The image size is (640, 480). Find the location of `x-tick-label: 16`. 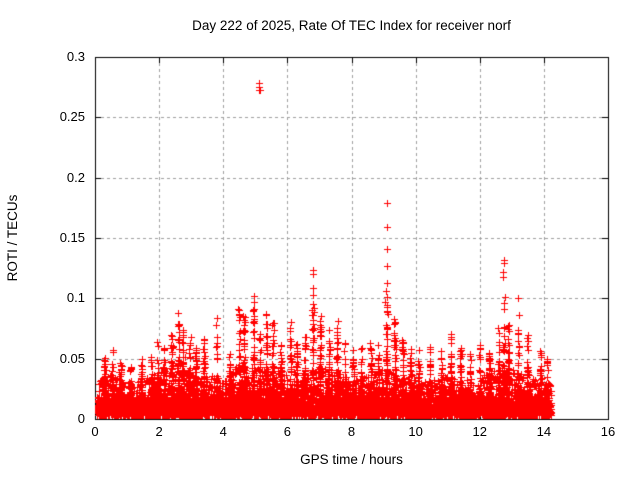

x-tick-label: 16 is located at coordinates (608, 431).